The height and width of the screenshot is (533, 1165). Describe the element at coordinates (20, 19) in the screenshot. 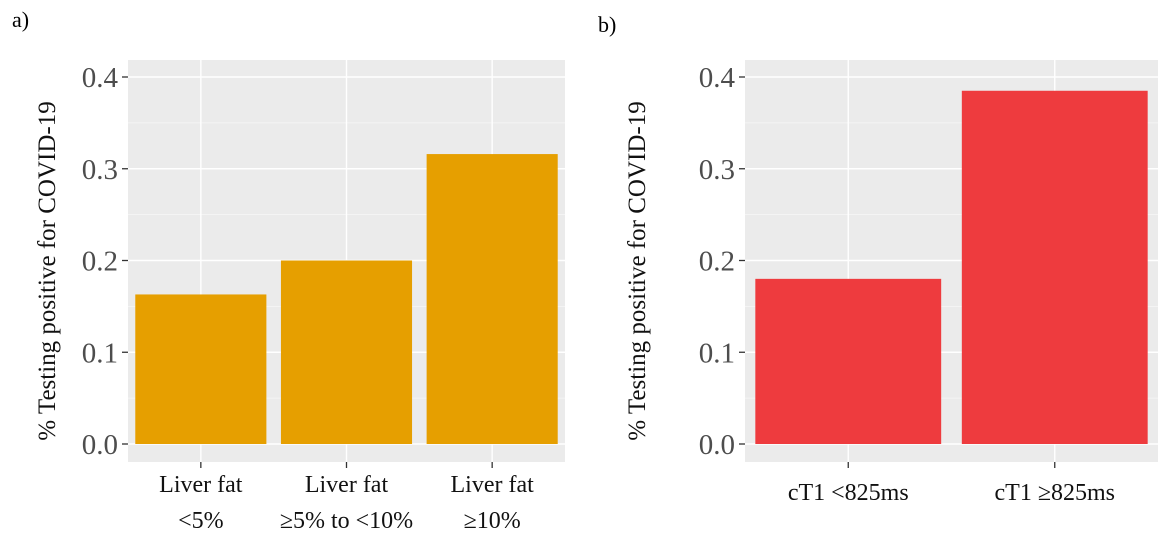

I see `panel-a-letter: a)` at that location.